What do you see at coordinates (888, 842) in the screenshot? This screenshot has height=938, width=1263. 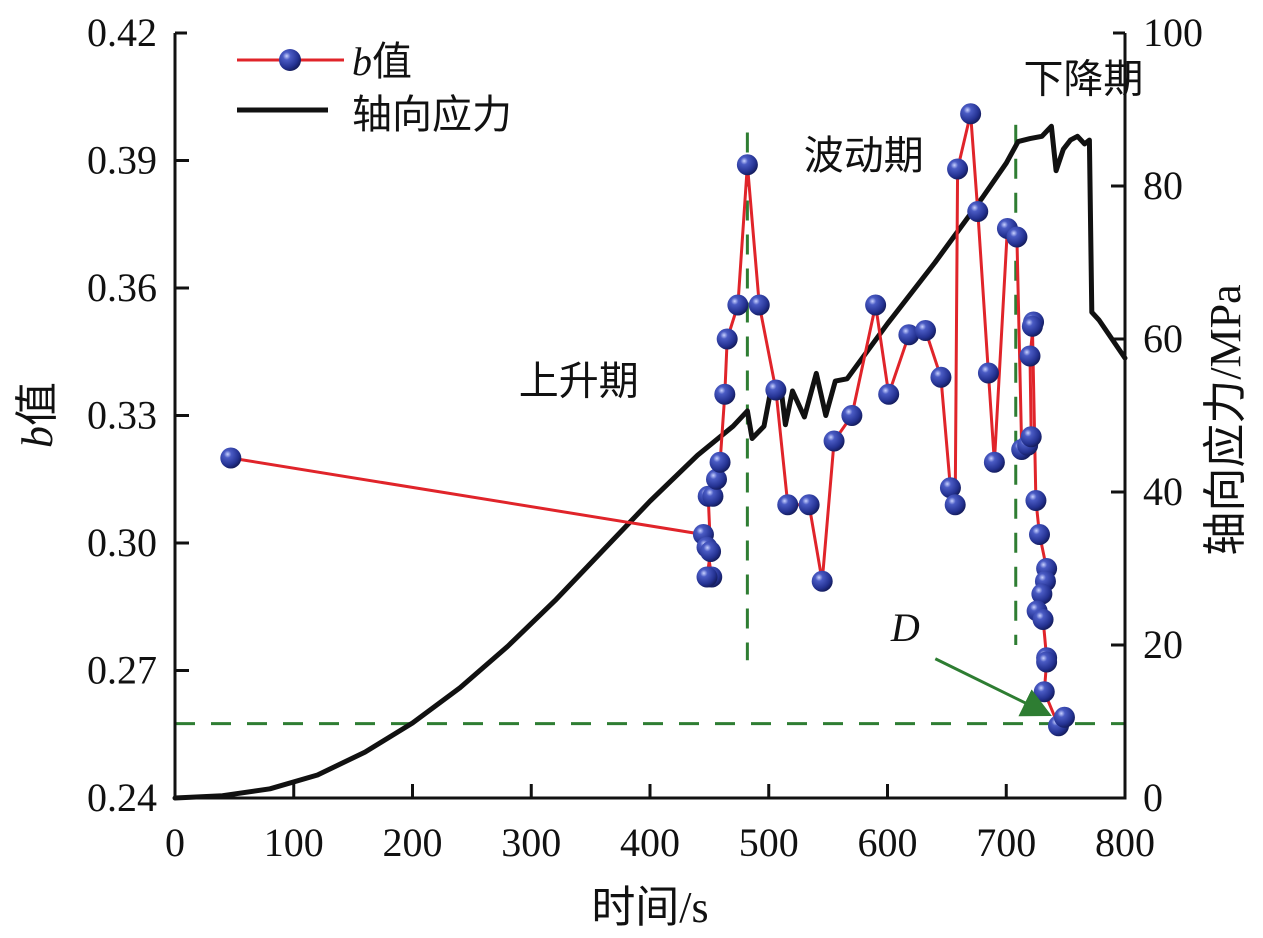 I see `x-tick-label: 600` at bounding box center [888, 842].